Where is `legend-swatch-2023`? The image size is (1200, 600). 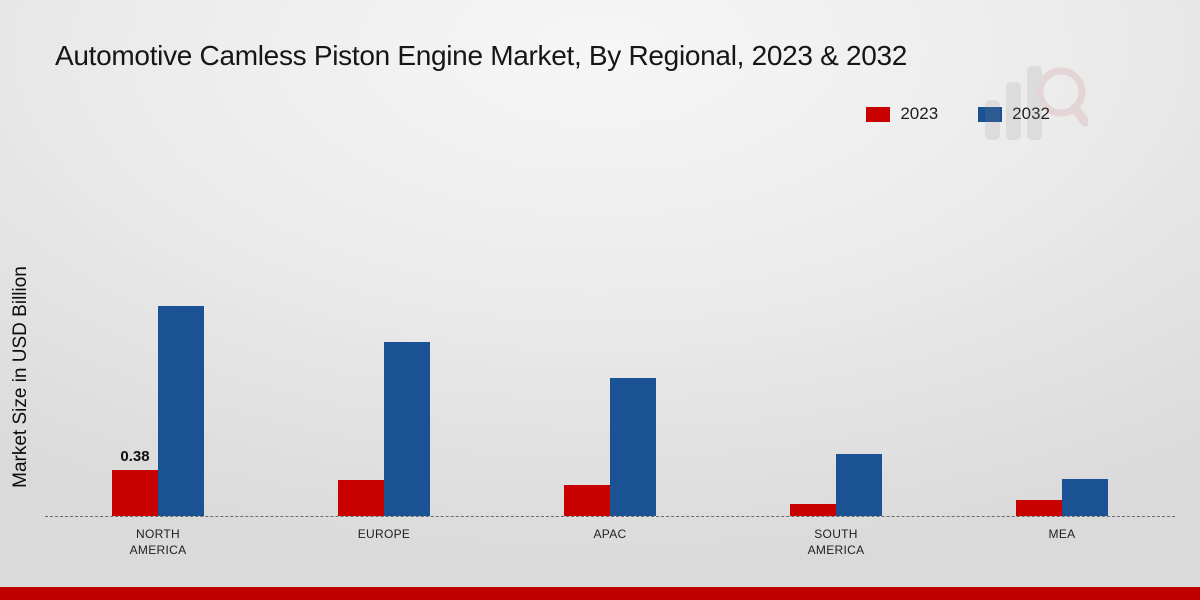 legend-swatch-2023 is located at coordinates (878, 114).